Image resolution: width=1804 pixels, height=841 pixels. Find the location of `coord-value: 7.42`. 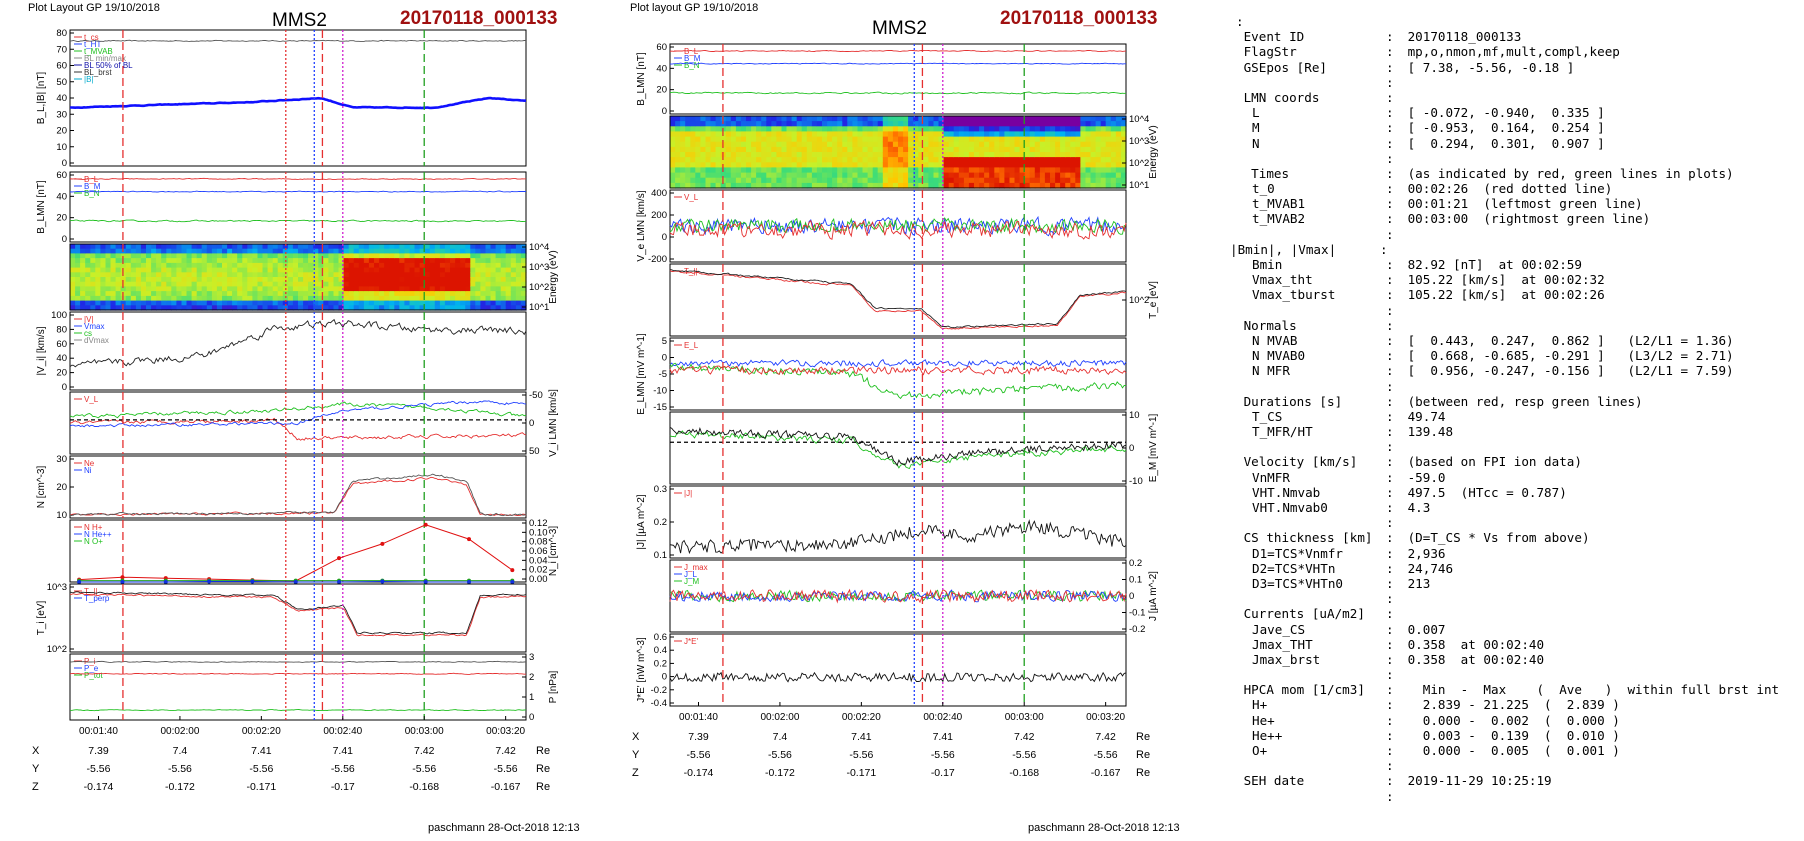

coord-value: 7.42 is located at coordinates (424, 751).